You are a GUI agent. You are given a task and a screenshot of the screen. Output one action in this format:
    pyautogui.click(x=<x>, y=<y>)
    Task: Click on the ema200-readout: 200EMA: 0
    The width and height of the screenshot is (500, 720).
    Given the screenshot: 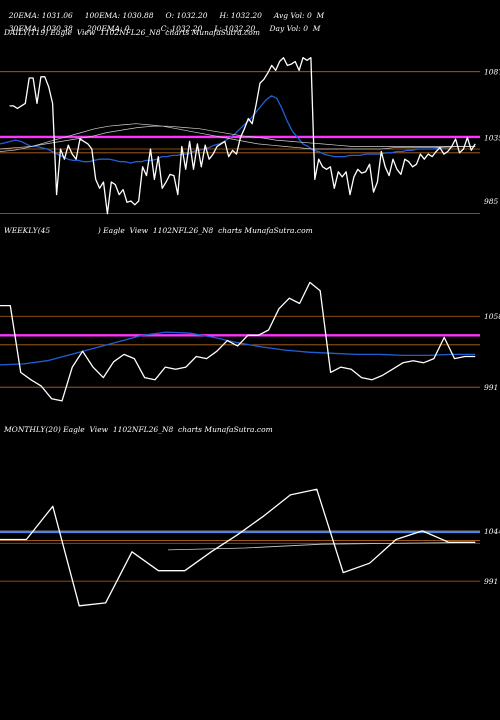 What is the action you would take?
    pyautogui.click(x=108, y=28)
    